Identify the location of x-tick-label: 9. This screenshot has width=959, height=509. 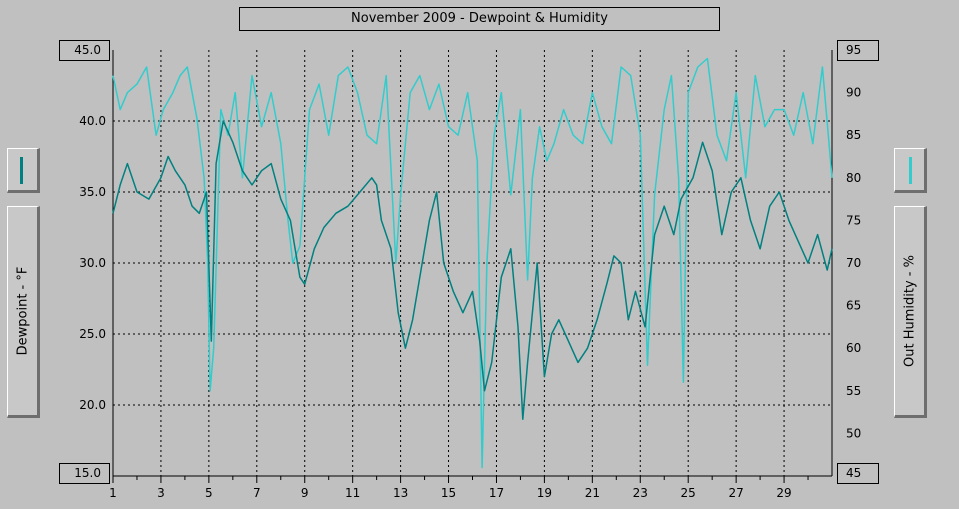
(305, 493).